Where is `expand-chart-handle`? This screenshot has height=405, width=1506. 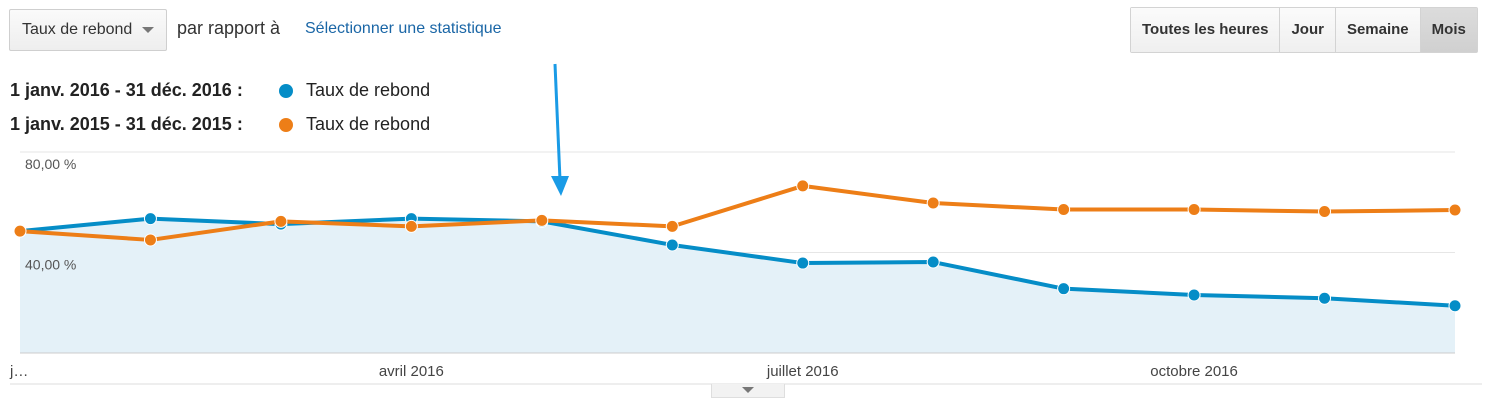 expand-chart-handle is located at coordinates (748, 391).